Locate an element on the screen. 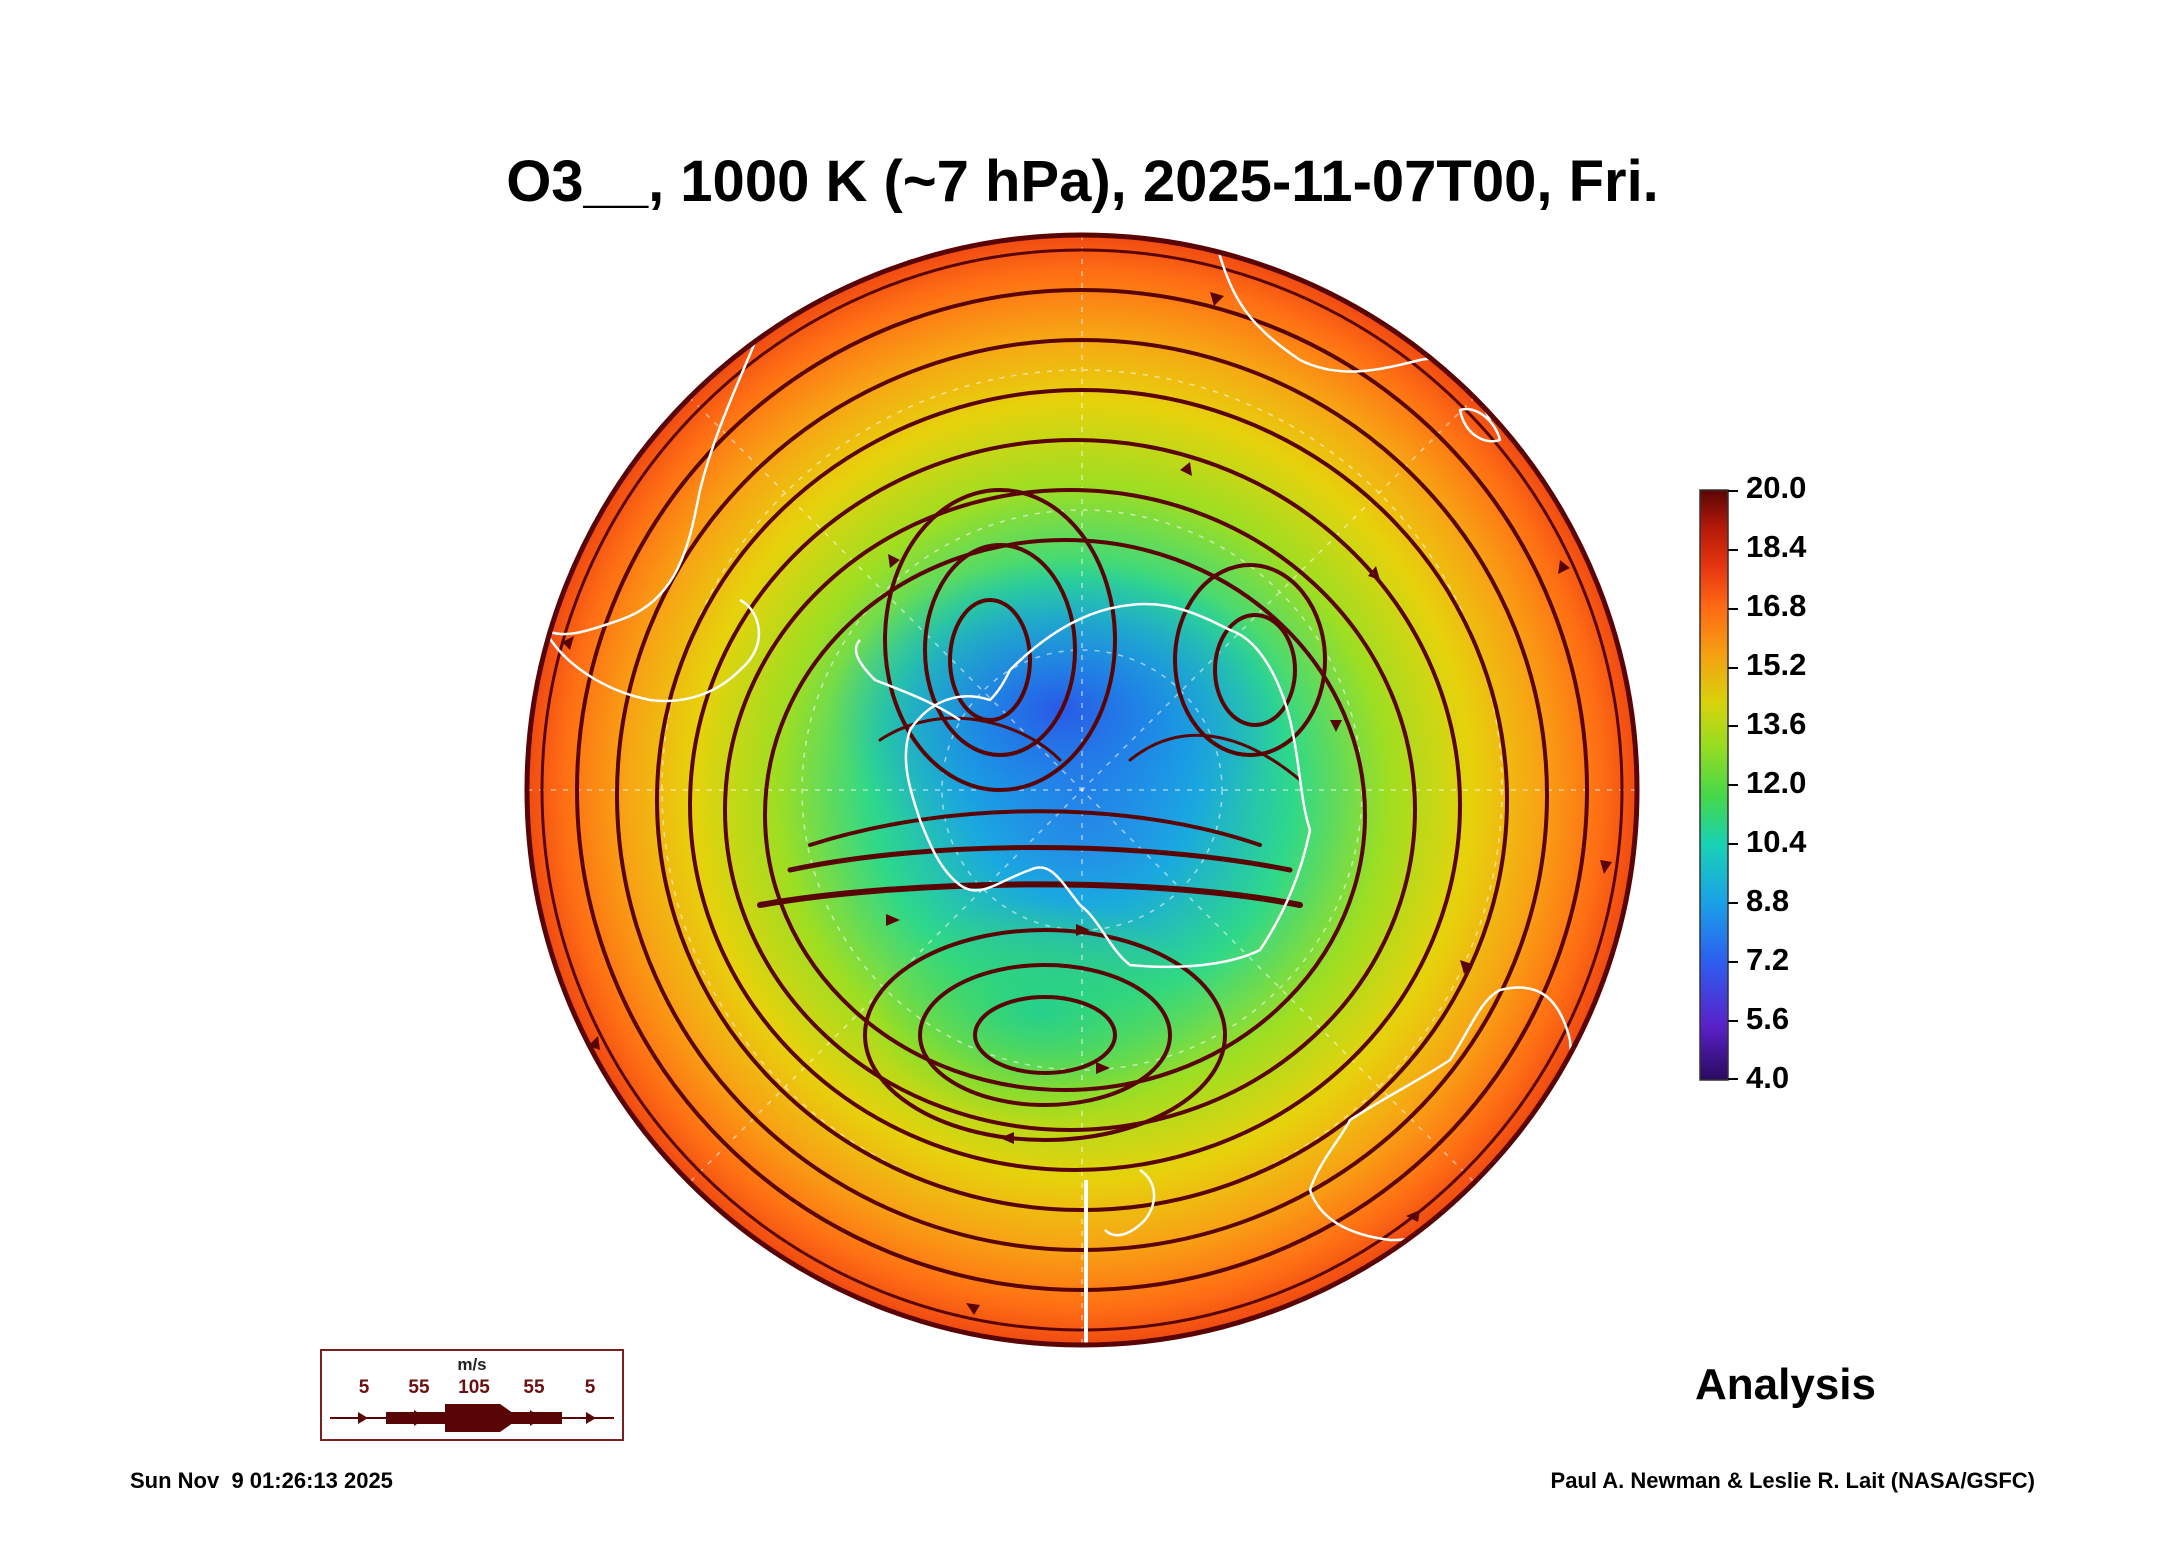 This screenshot has width=2165, height=1561. colorbar-tick-label: 12.0 is located at coordinates (1776, 782).